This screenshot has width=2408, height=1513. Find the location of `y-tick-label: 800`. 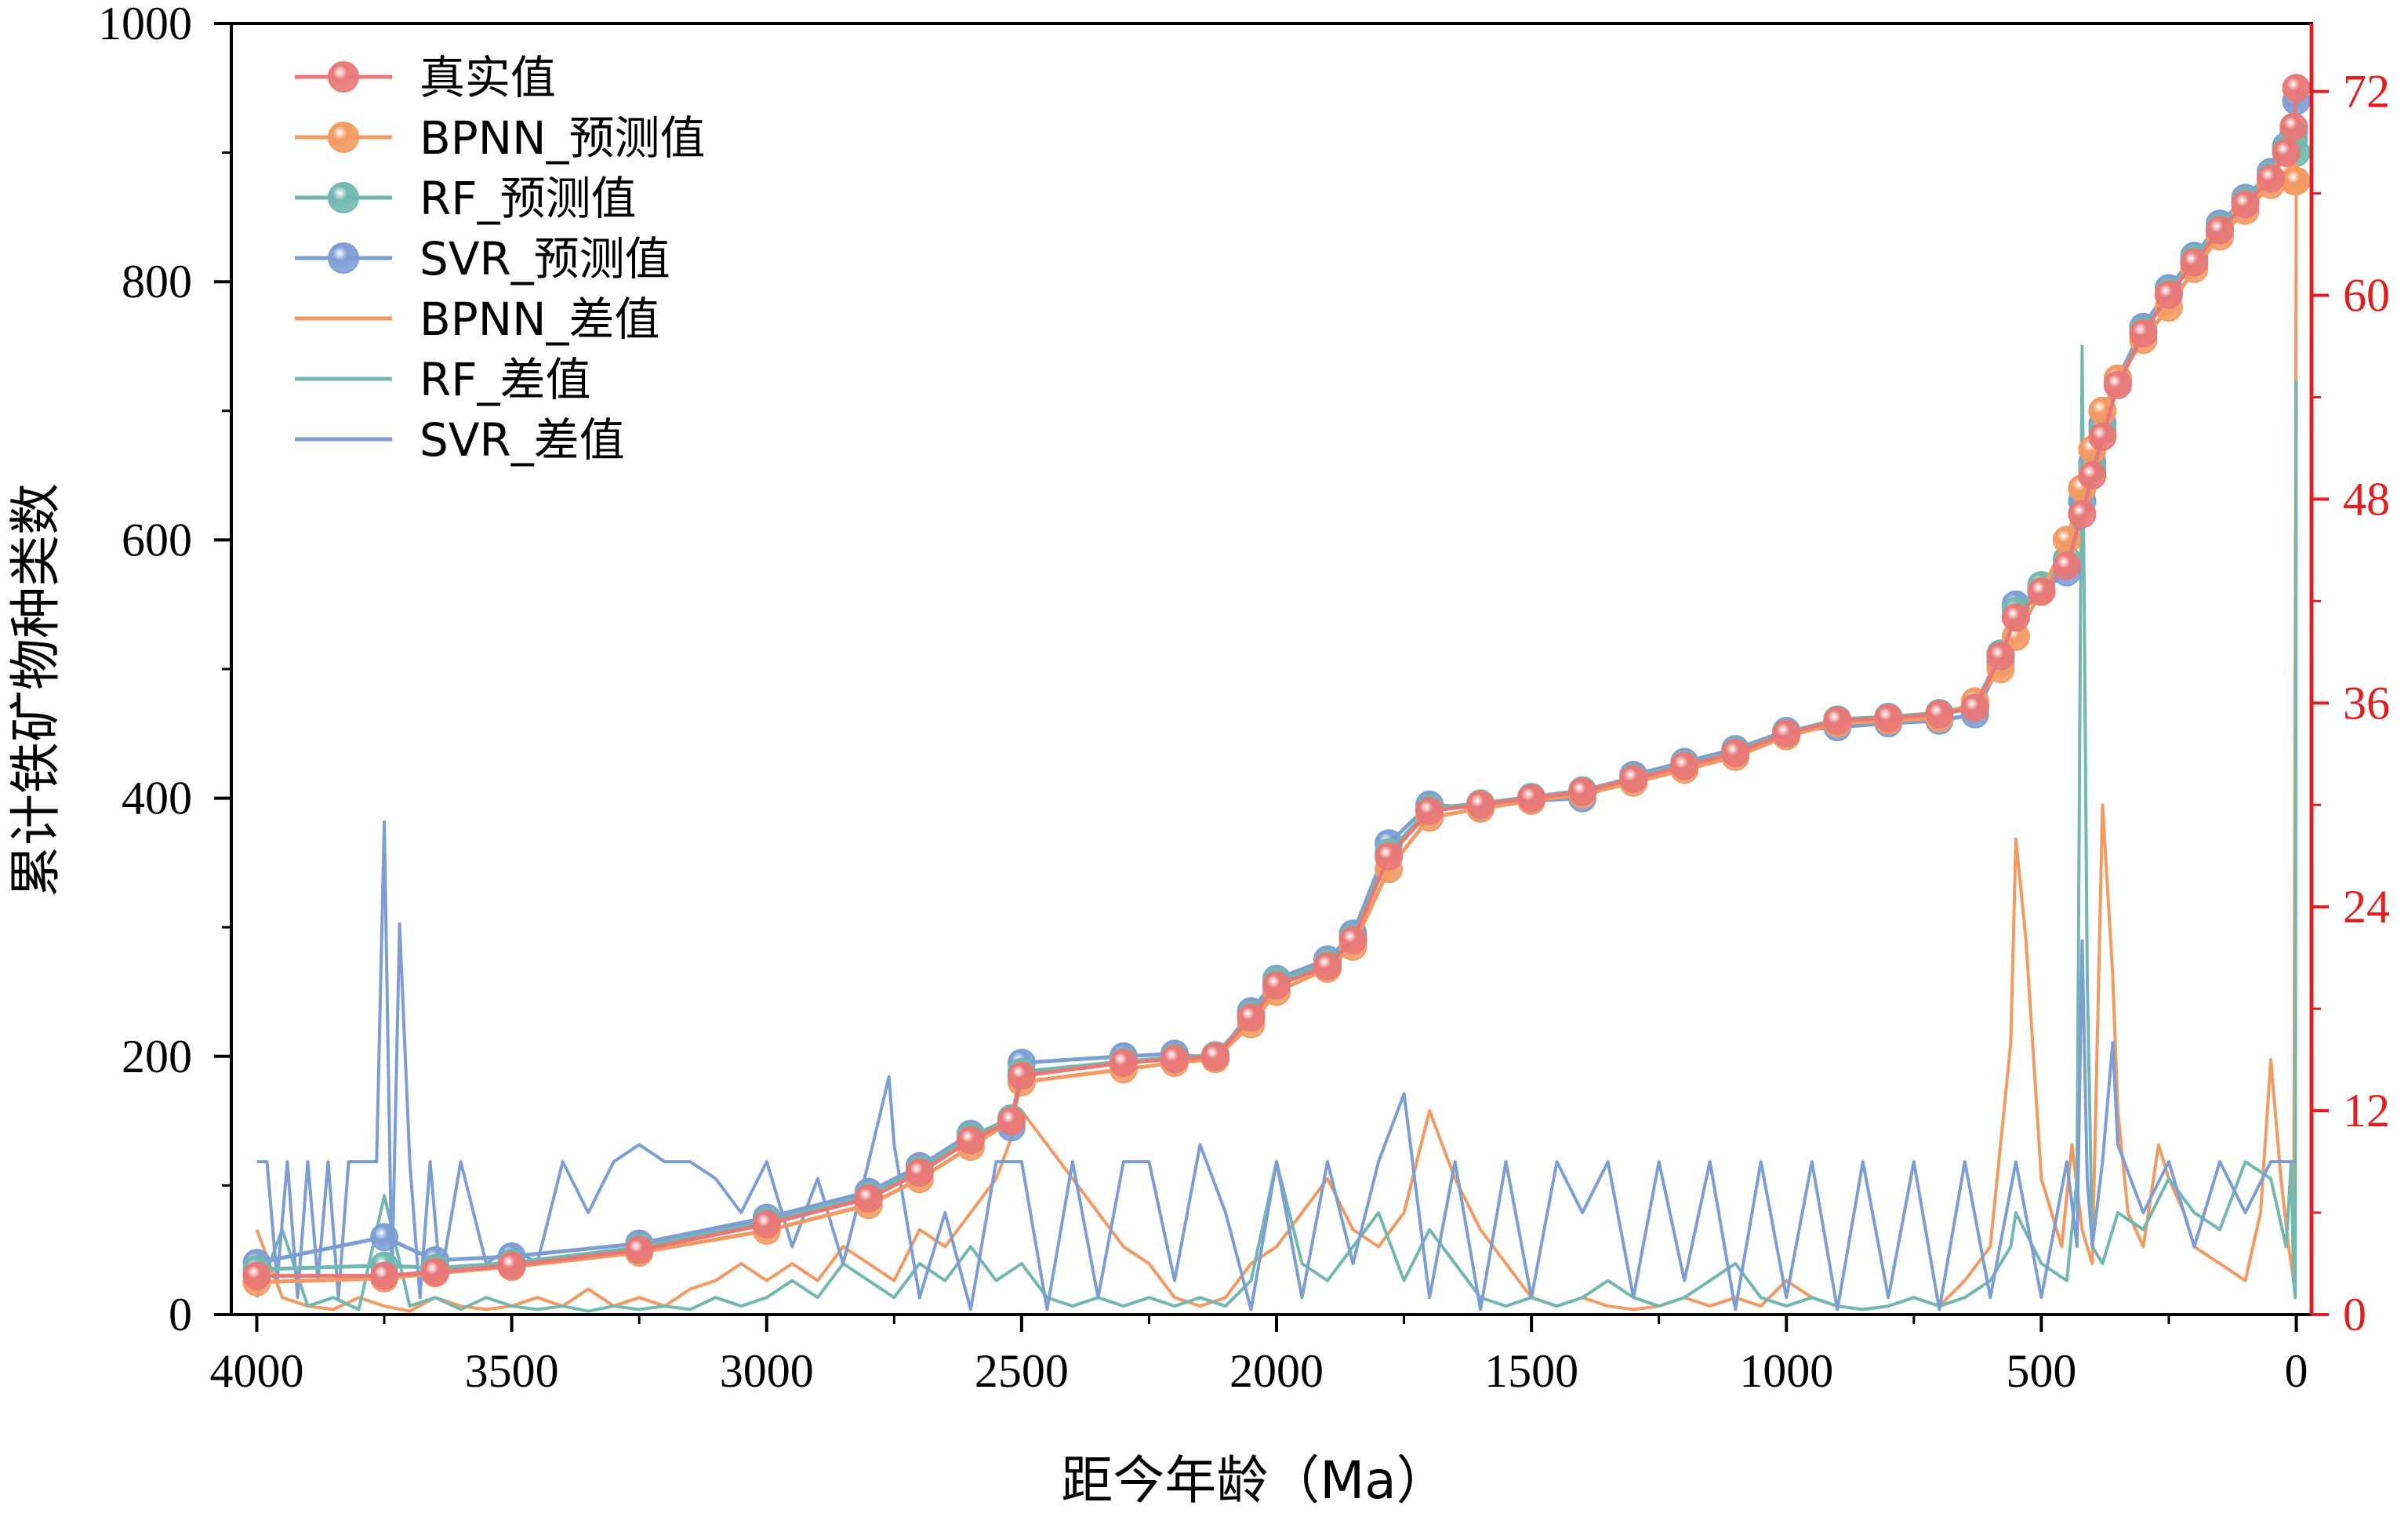

y-tick-label: 800 is located at coordinates (157, 281).